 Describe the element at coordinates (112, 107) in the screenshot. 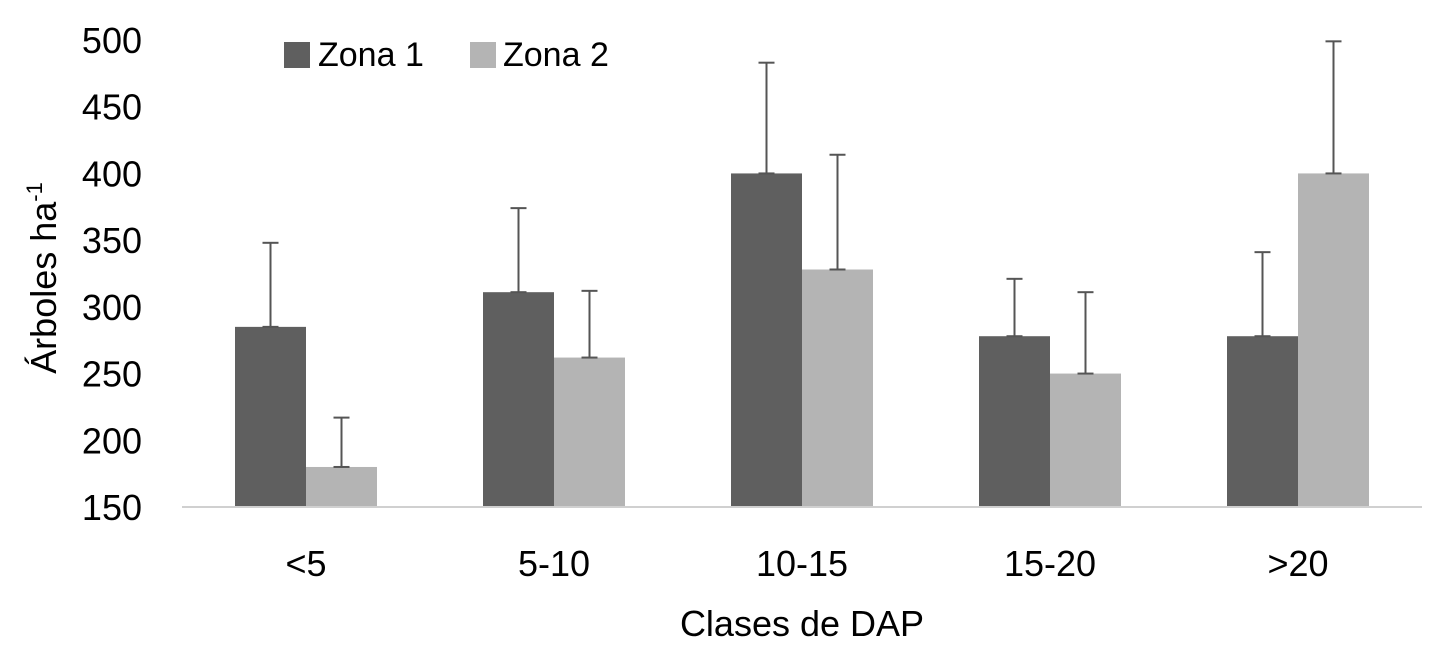

I see `y-tick-label: 450` at that location.